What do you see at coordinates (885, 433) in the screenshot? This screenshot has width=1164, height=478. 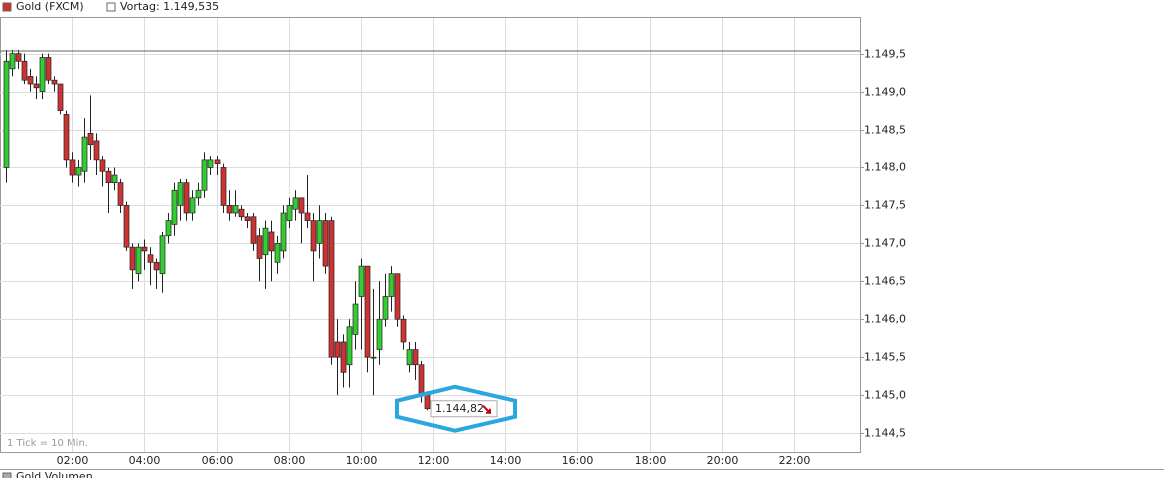 I see `y-tick-label: 1.144,5` at bounding box center [885, 433].